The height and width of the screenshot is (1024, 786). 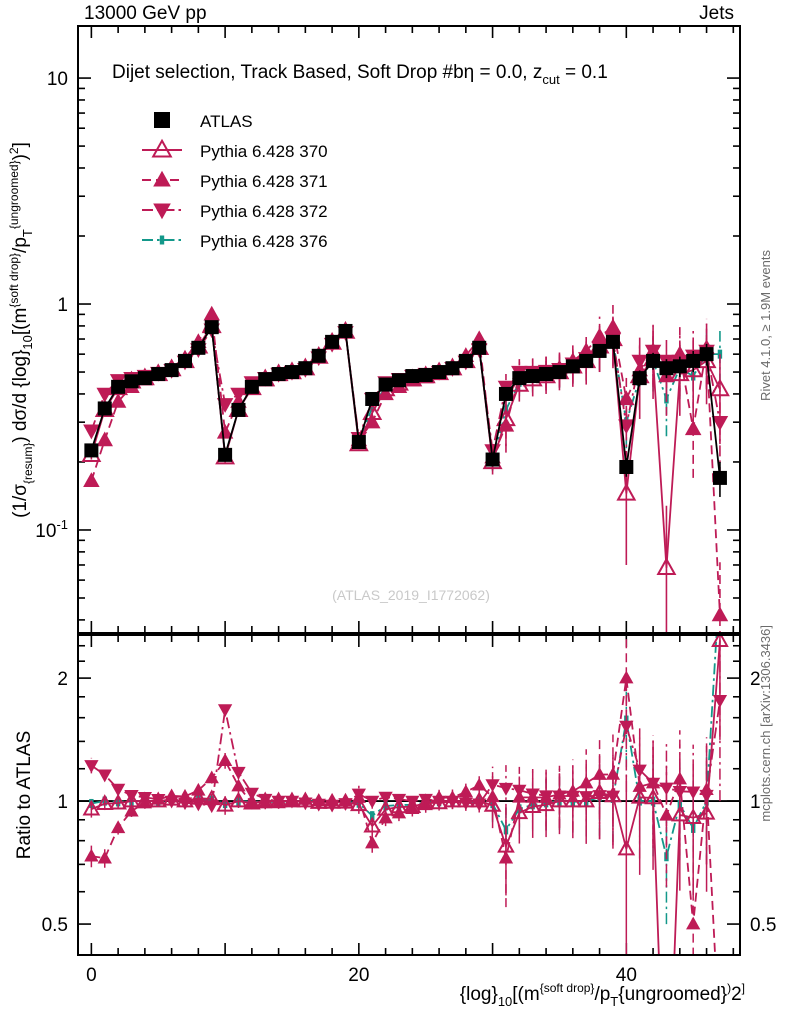 I want to click on legend-marker, so click(x=162, y=240).